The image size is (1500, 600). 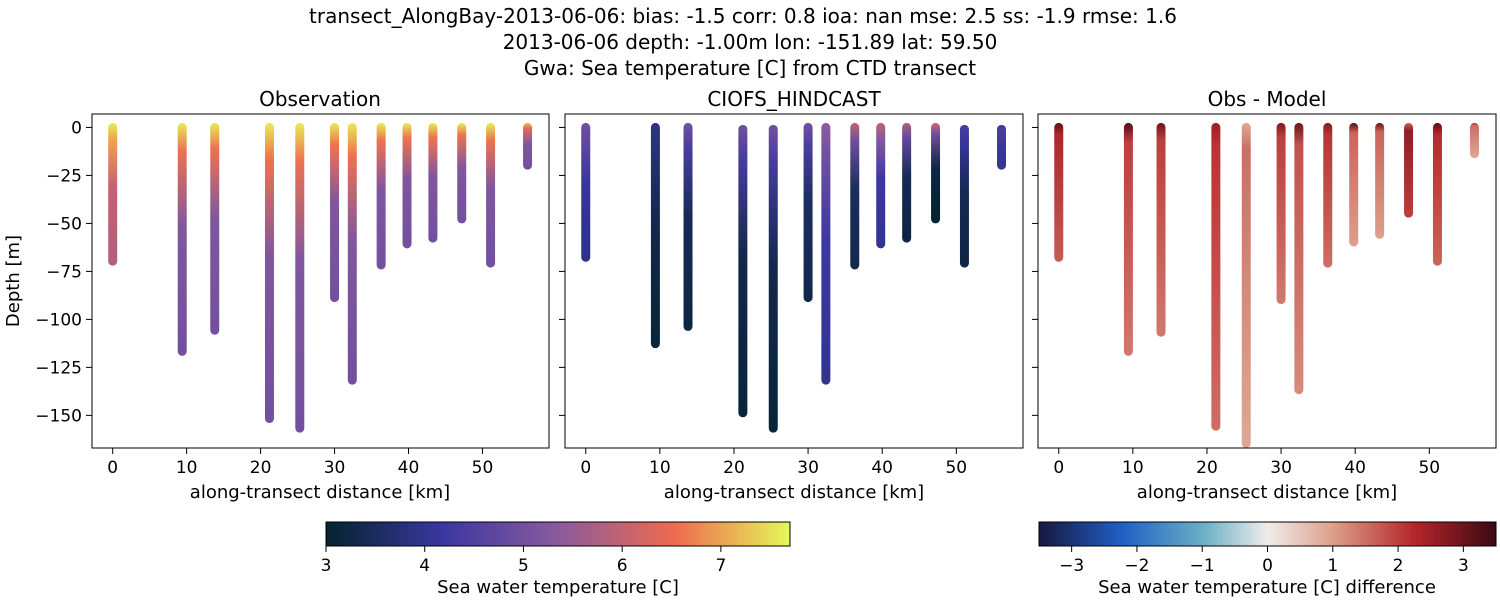 I want to click on y-tick-label: −75, so click(x=64, y=272).